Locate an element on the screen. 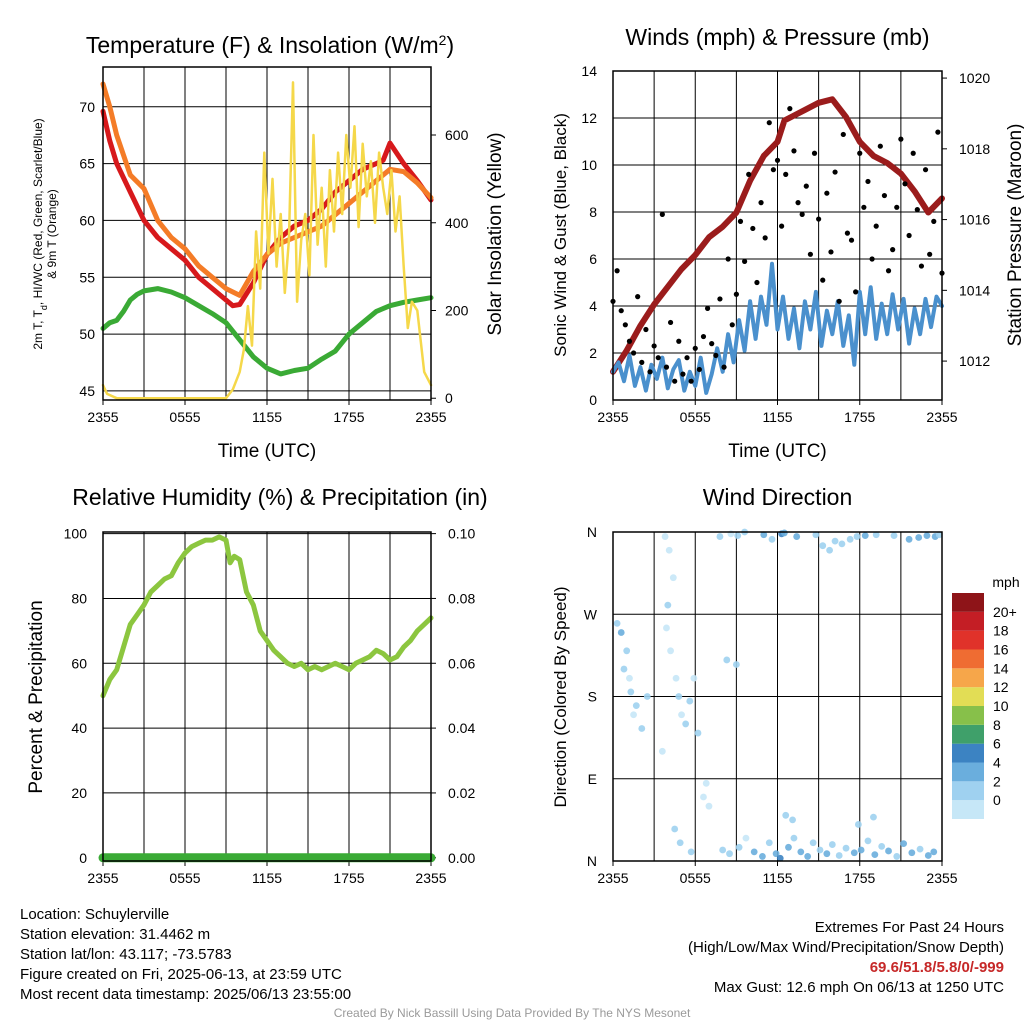 The height and width of the screenshot is (1024, 1024). y-tick-label: 80 is located at coordinates (79, 598).